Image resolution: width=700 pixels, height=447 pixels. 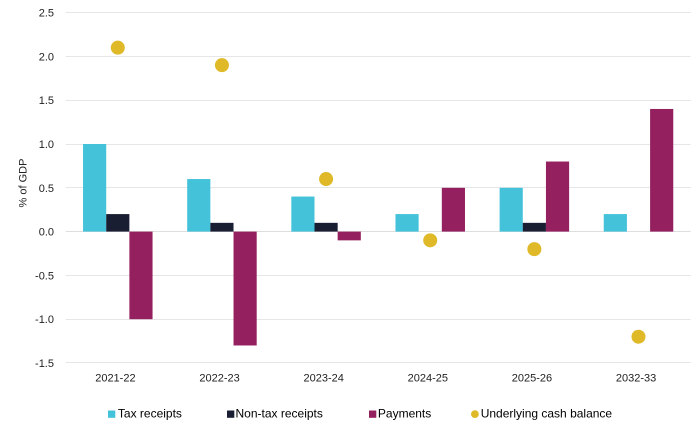 What do you see at coordinates (150, 413) in the screenshot?
I see `svg-text: Tax receipts` at bounding box center [150, 413].